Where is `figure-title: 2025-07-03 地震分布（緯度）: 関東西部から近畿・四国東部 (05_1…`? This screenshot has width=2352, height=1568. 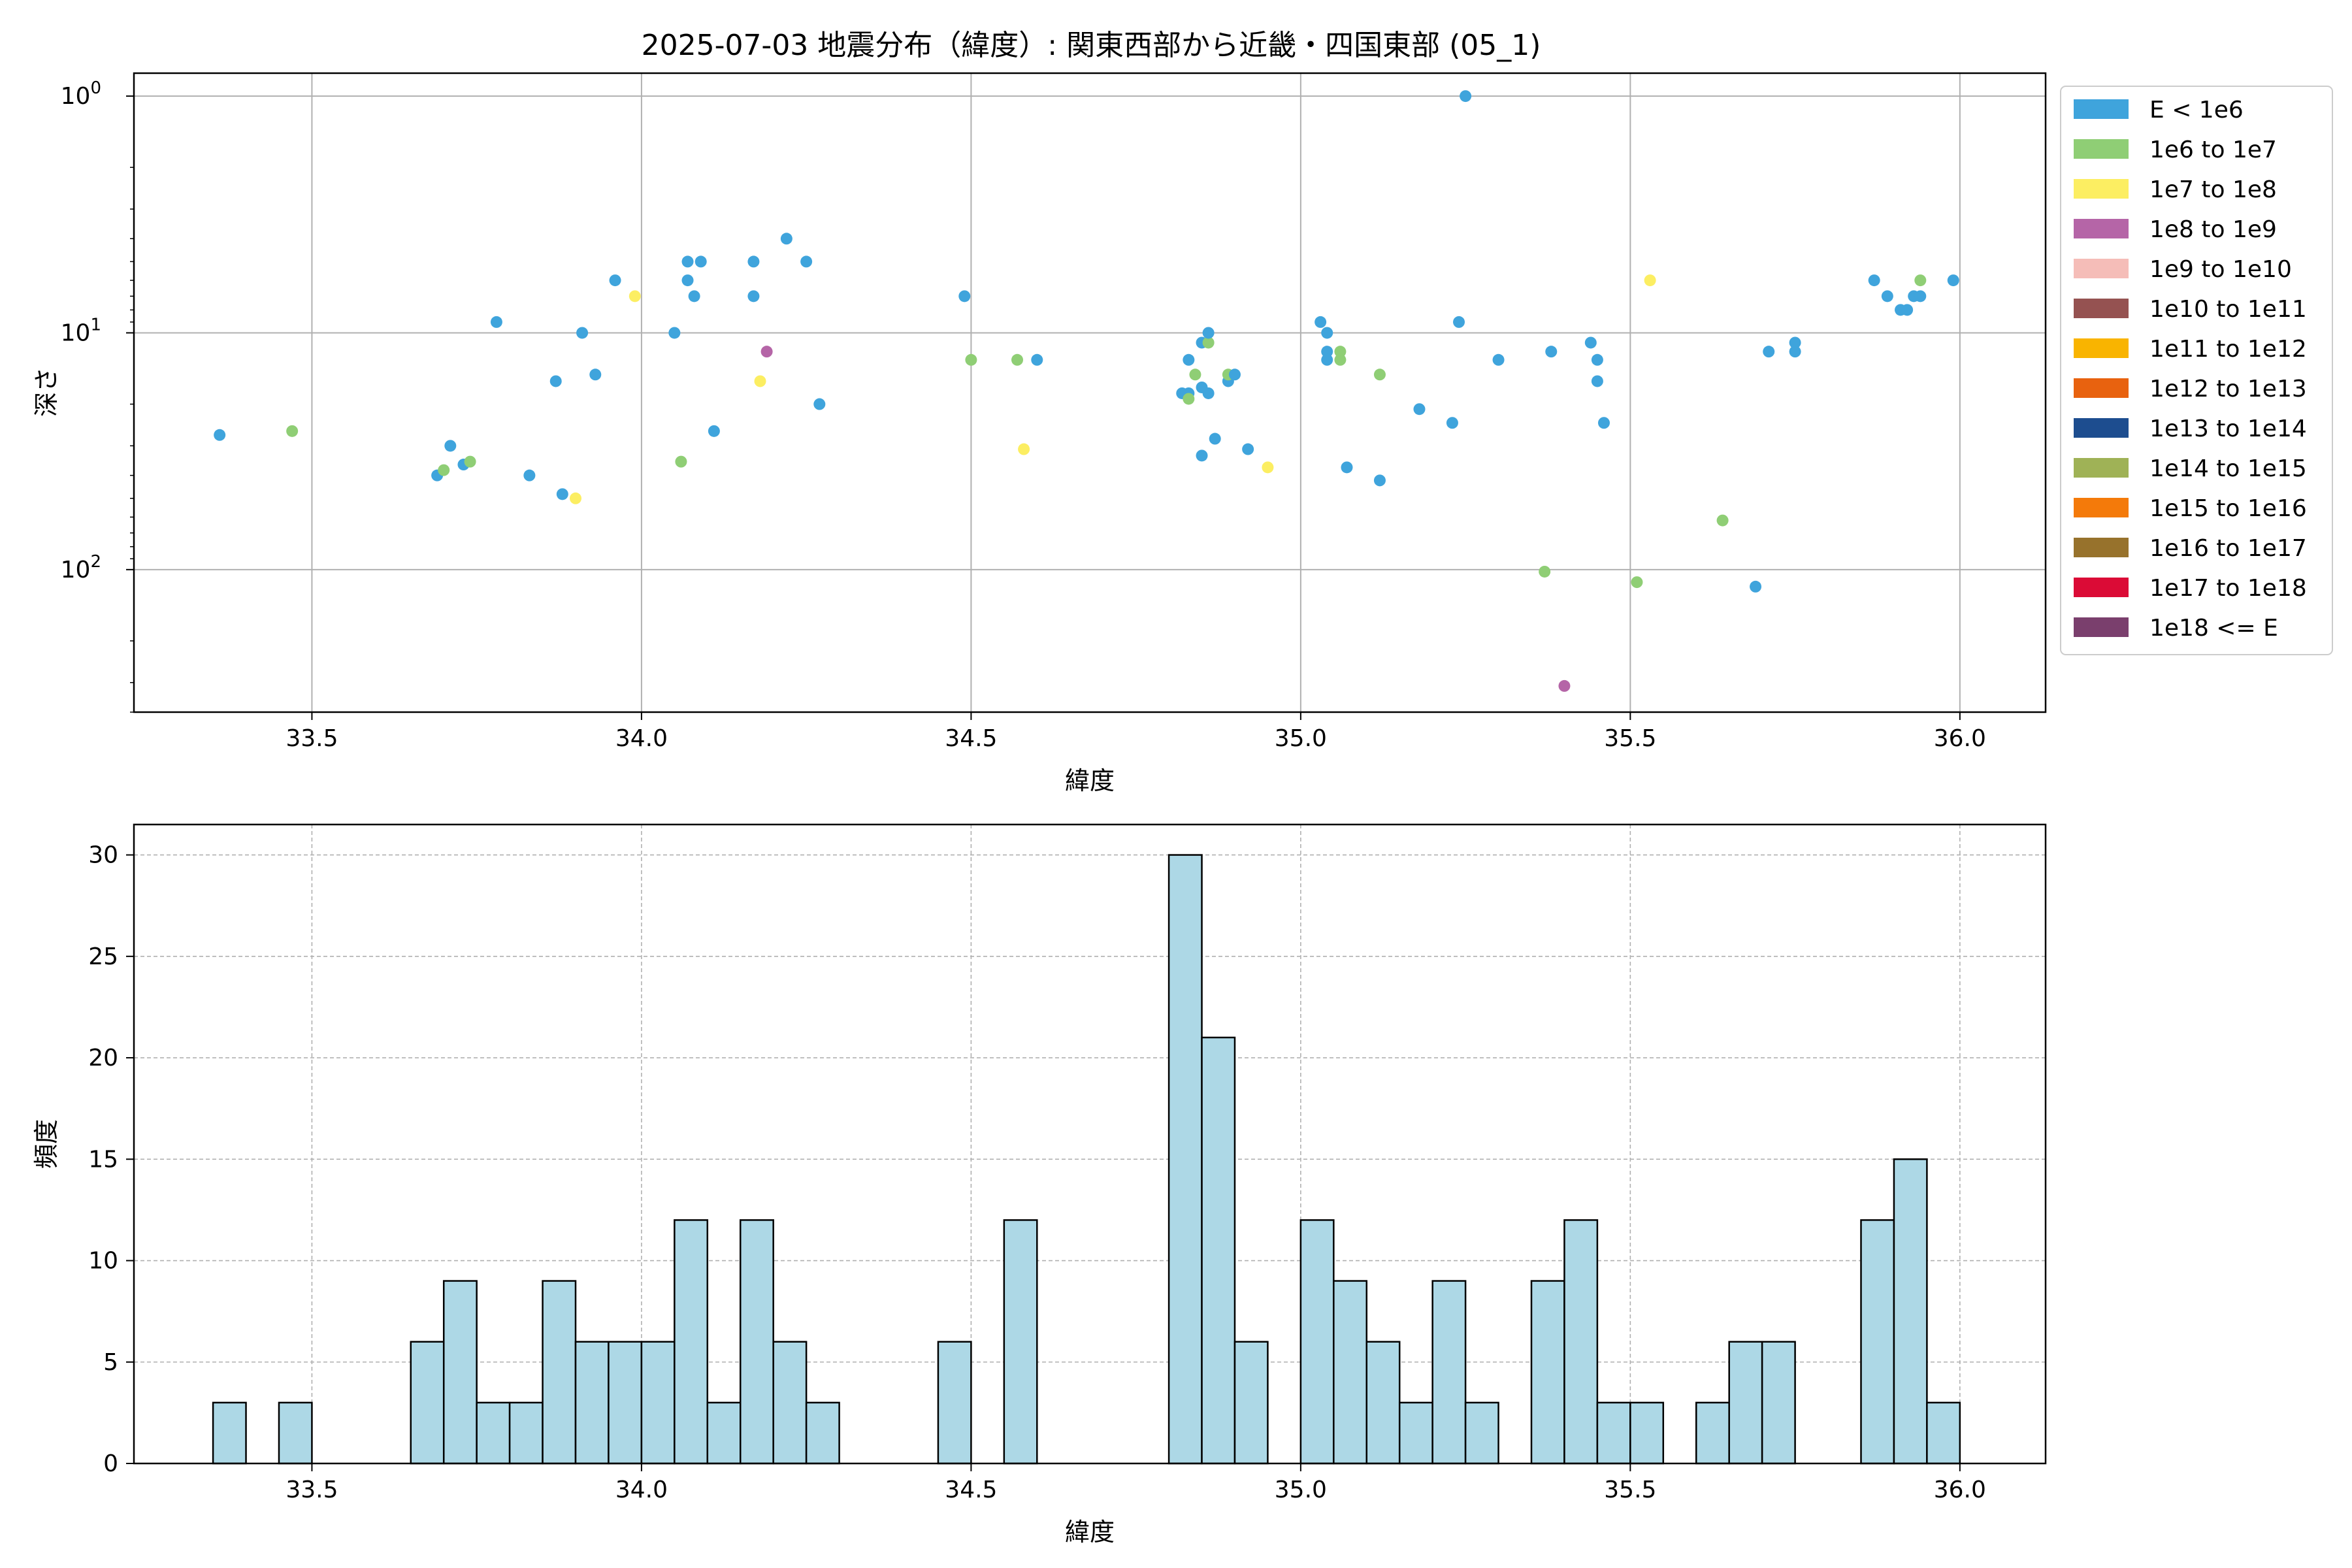
figure-title: 2025-07-03 地震分布（緯度）: 関東西部から近畿・四国東部 (05_1… is located at coordinates (1091, 45).